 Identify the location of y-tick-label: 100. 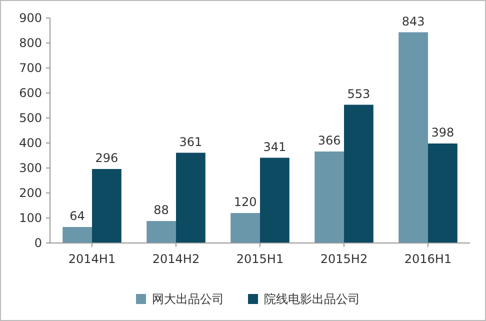
(30, 218).